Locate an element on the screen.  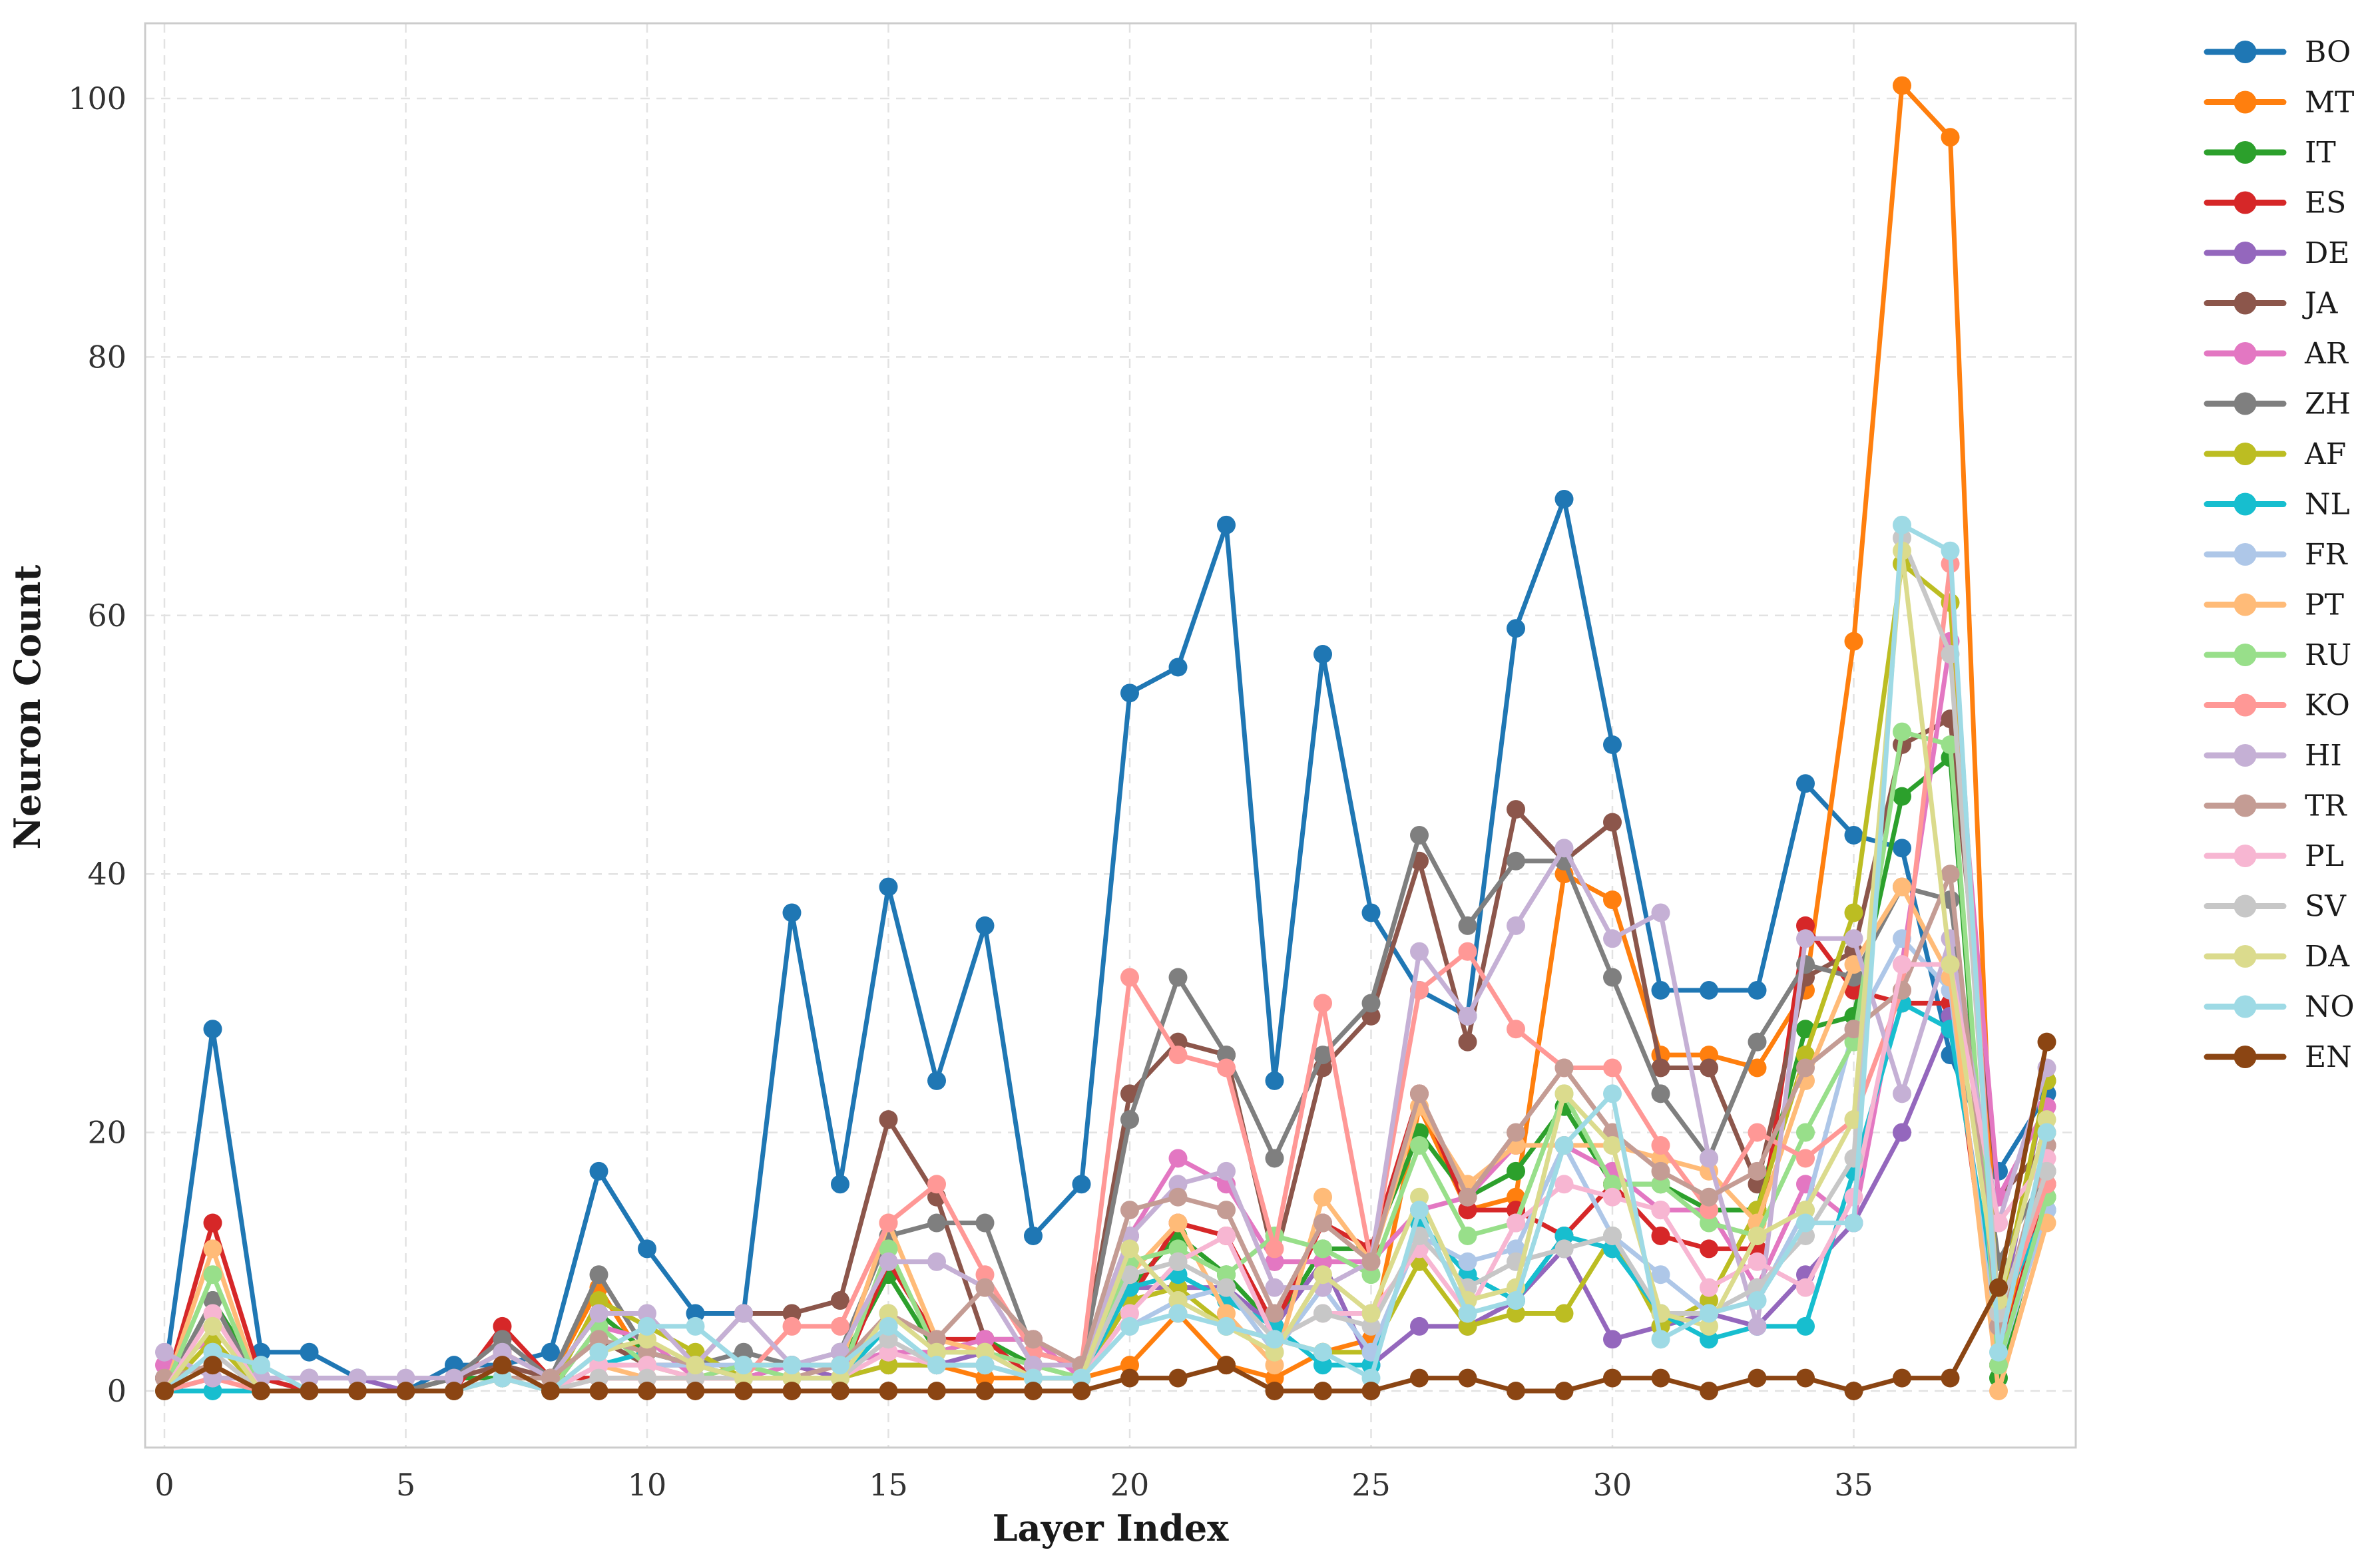
x-tick-label: 10 is located at coordinates (647, 1485).